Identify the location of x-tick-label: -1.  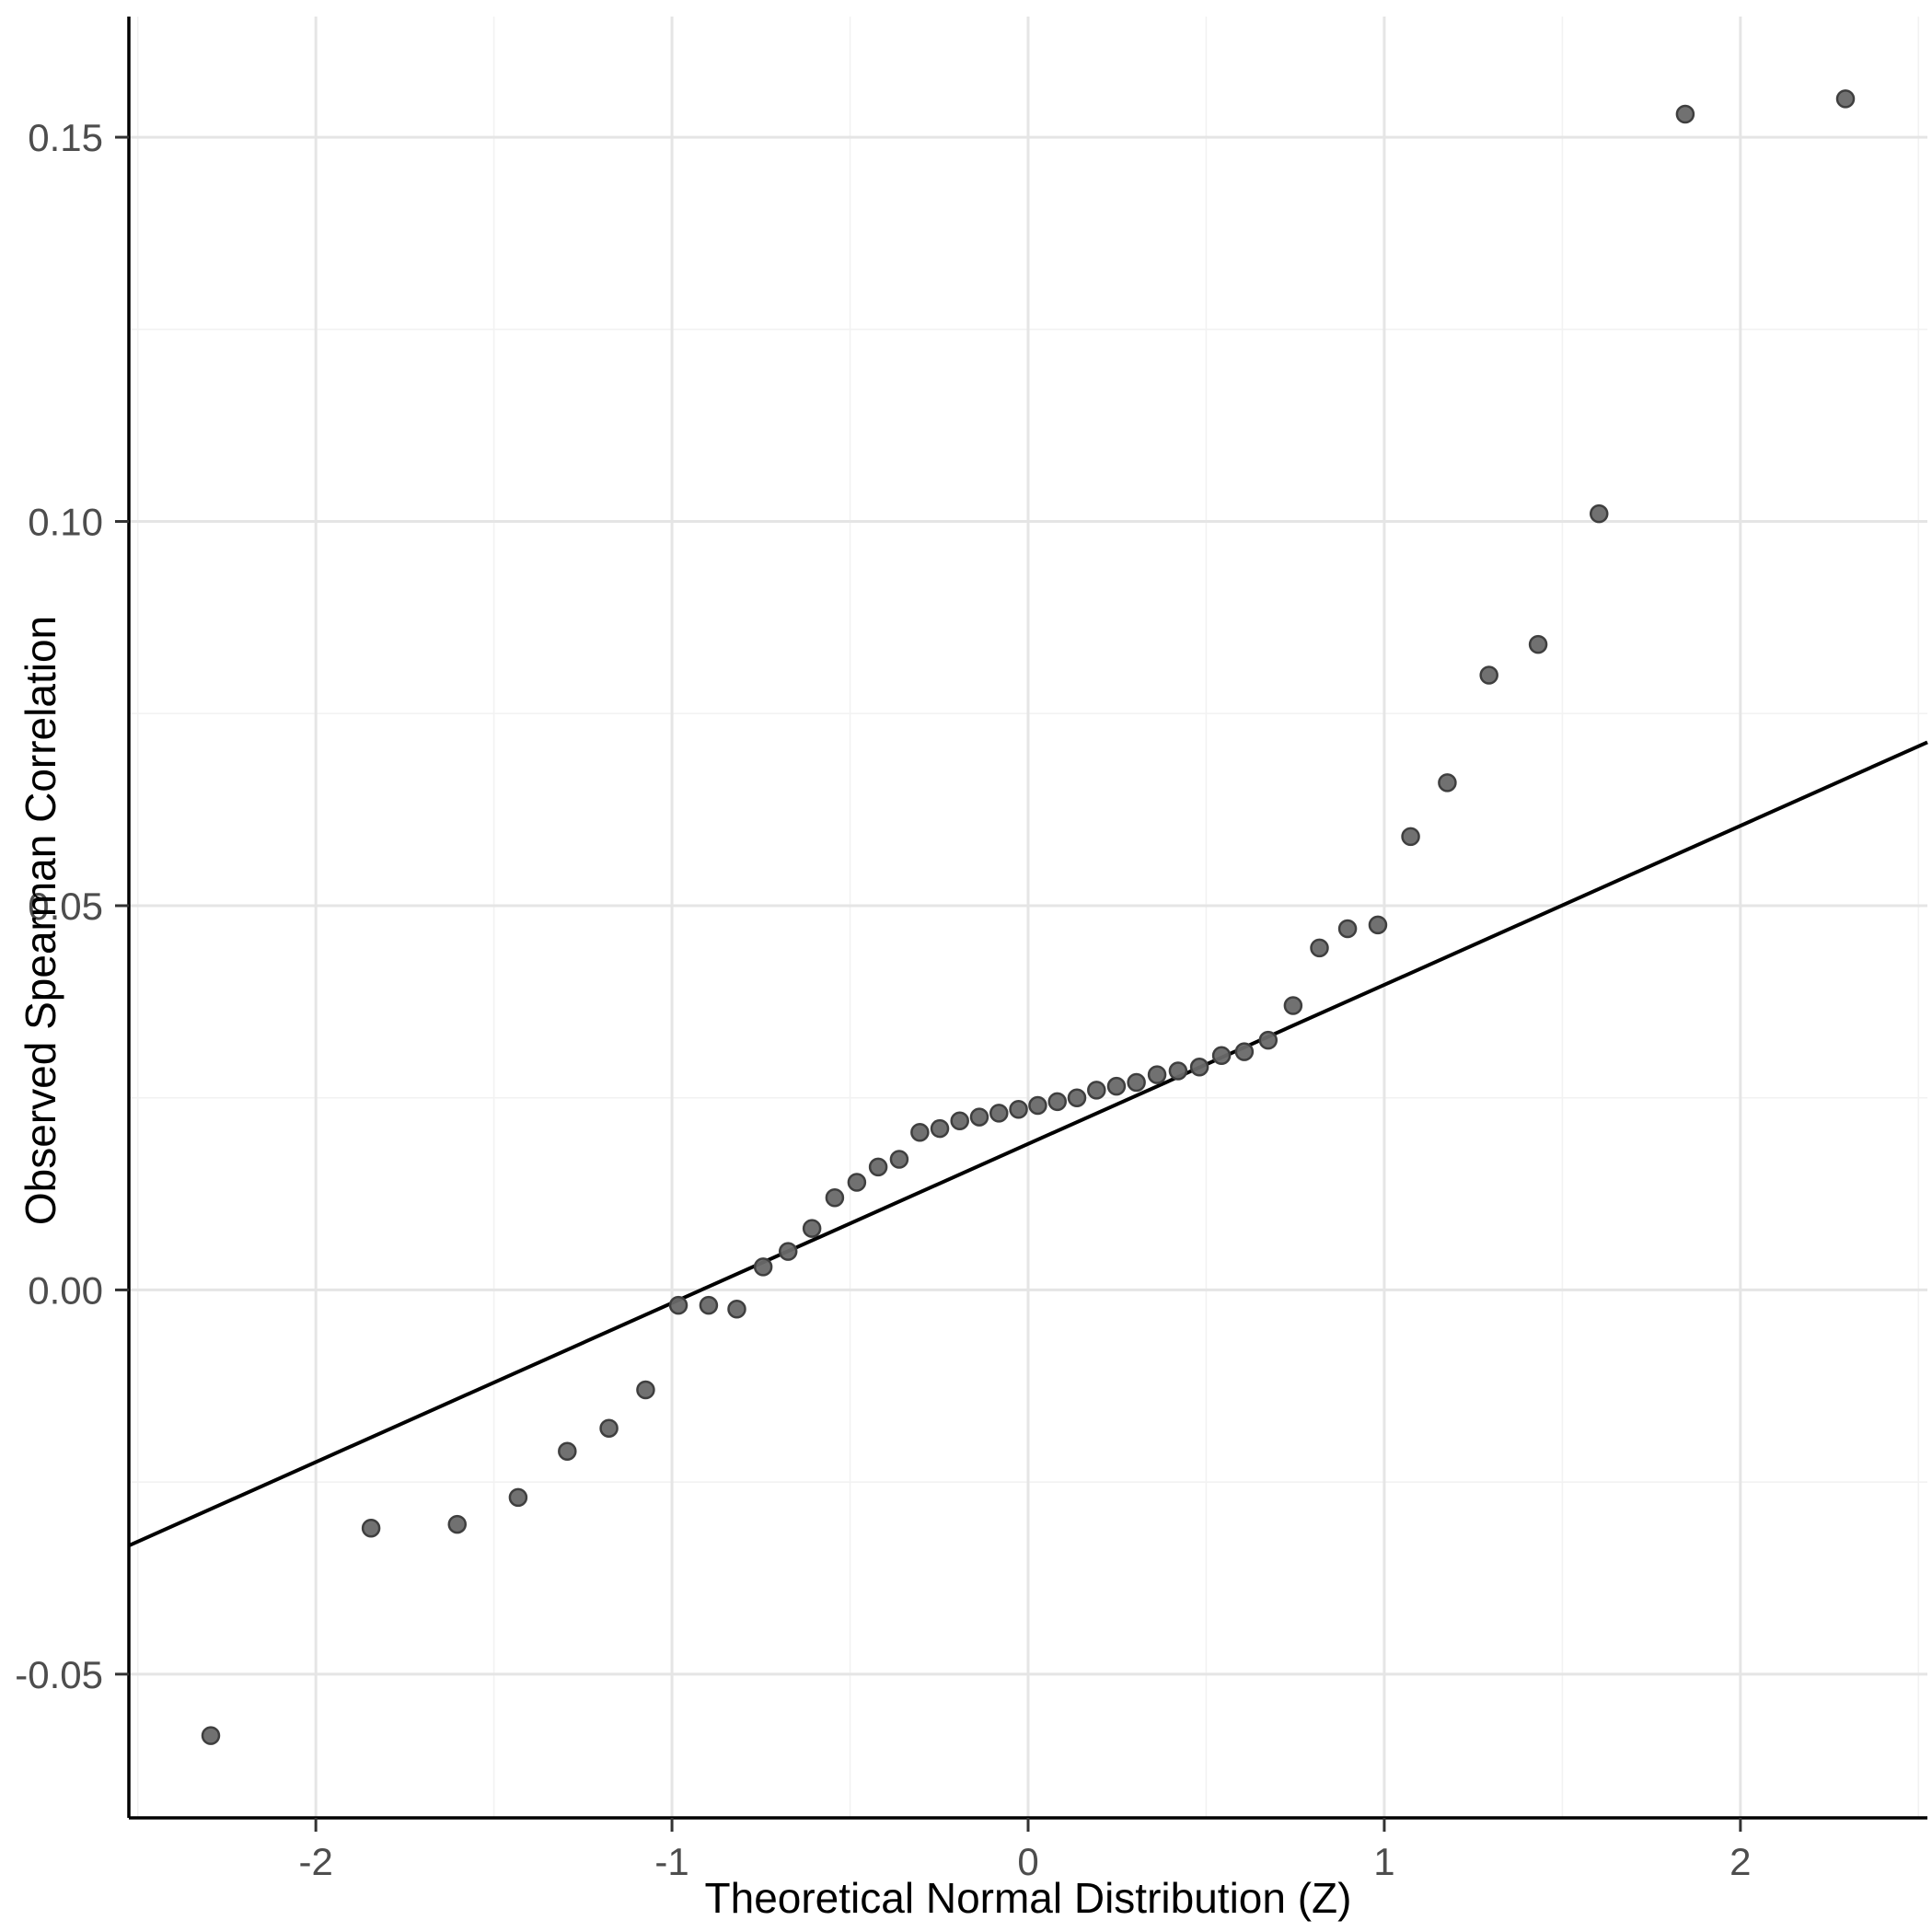
(671, 1862).